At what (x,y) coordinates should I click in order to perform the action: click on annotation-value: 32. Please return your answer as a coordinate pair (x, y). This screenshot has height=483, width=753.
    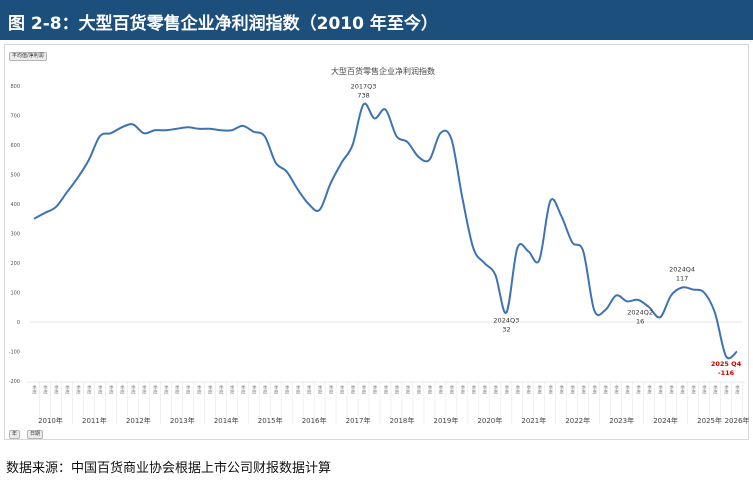
    Looking at the image, I should click on (506, 330).